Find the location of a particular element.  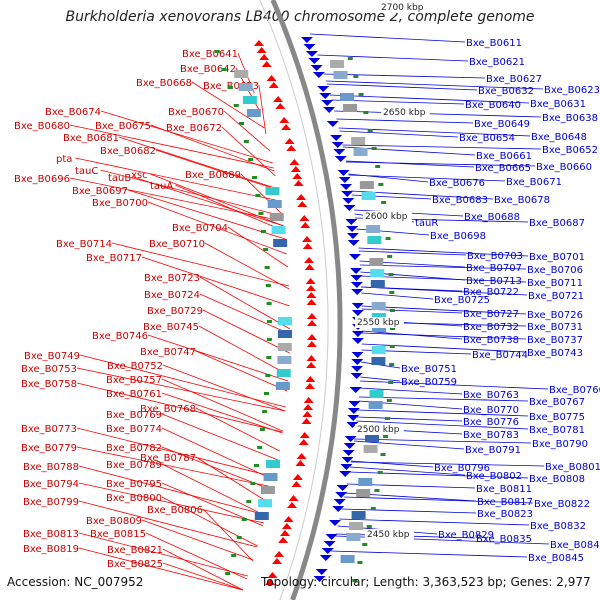

right-gene-label: Bxe_B0671 is located at coordinates (534, 182).